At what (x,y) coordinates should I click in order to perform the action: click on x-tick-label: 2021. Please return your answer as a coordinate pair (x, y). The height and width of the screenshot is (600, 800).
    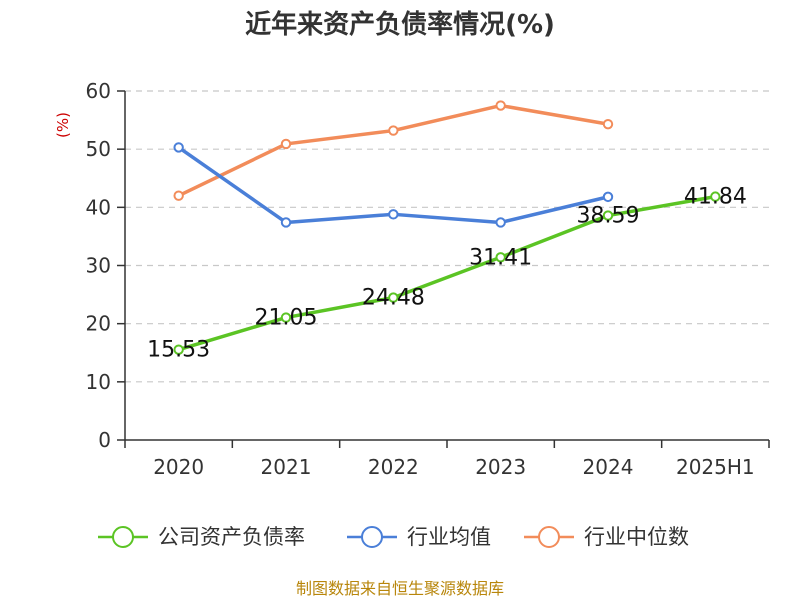
    Looking at the image, I should click on (286, 467).